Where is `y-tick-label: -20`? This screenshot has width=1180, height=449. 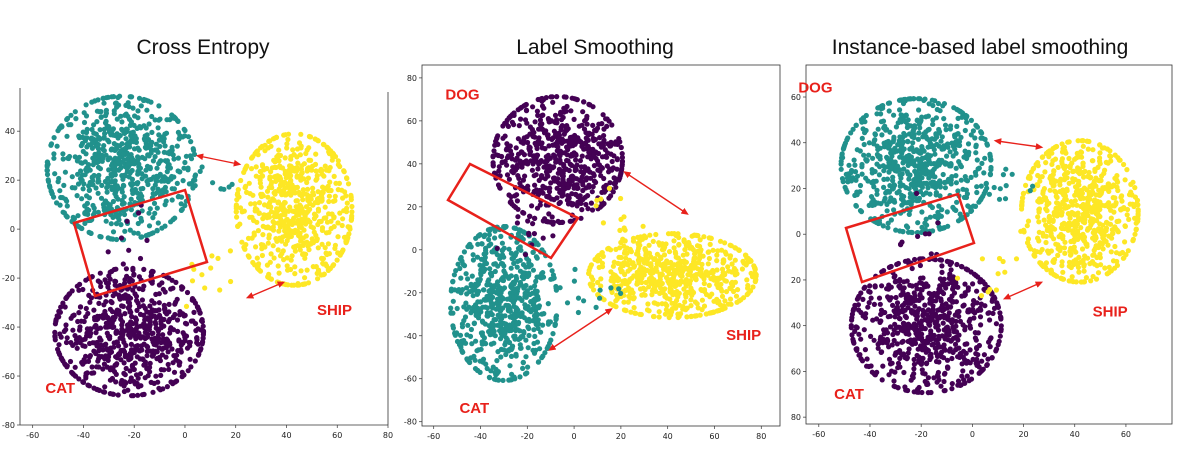
y-tick-label: -20 is located at coordinates (410, 293).